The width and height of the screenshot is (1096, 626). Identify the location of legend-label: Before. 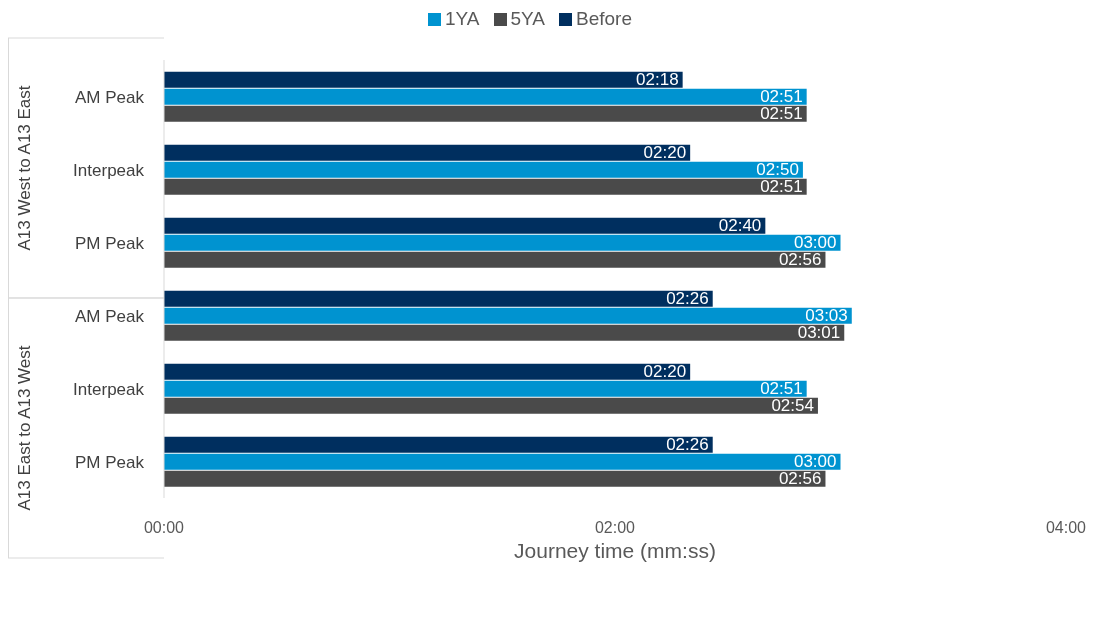
(604, 18).